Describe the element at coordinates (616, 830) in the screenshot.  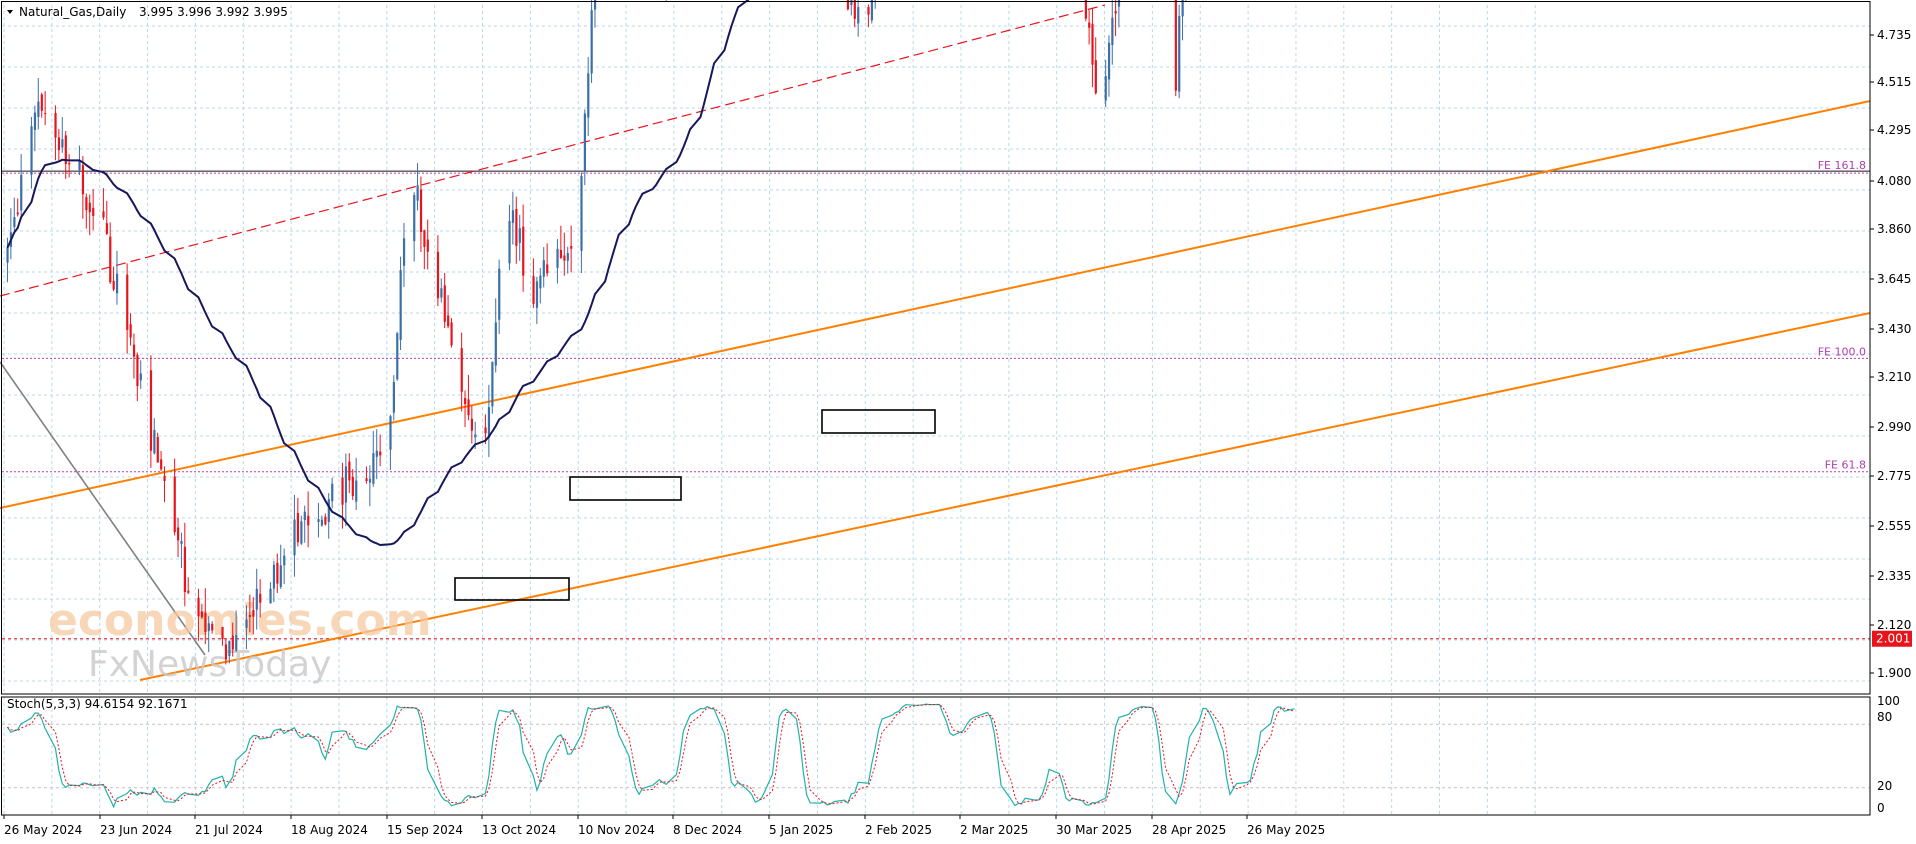
I see `time-tick-label: 10 Nov 2024` at that location.